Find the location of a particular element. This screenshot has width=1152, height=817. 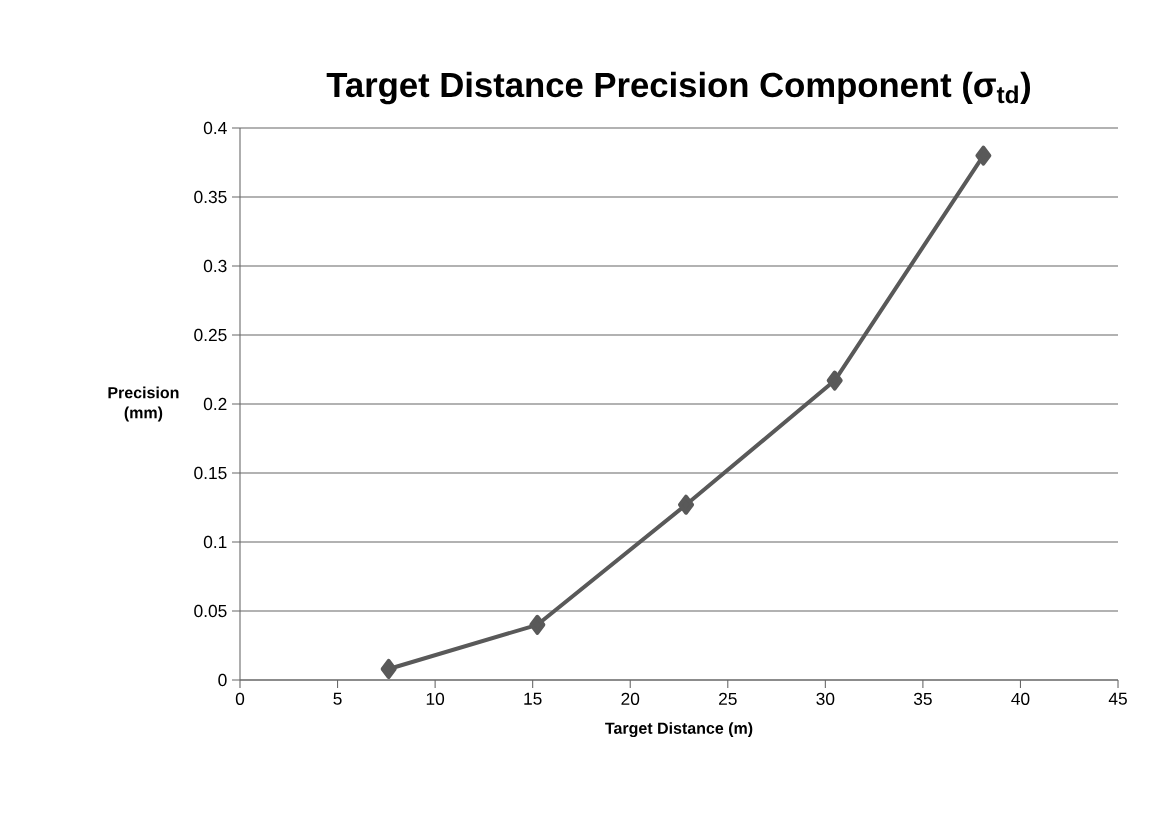

y-tick-label: 0.4 is located at coordinates (215, 128).